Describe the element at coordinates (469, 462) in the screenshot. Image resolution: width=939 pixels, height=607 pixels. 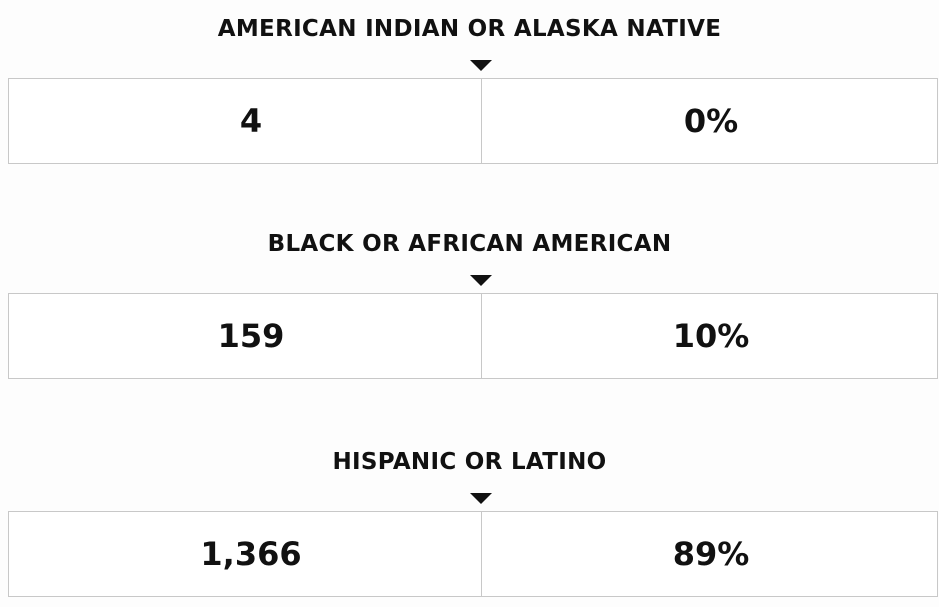
I see `group-title: HISPANIC OR LATINO` at that location.